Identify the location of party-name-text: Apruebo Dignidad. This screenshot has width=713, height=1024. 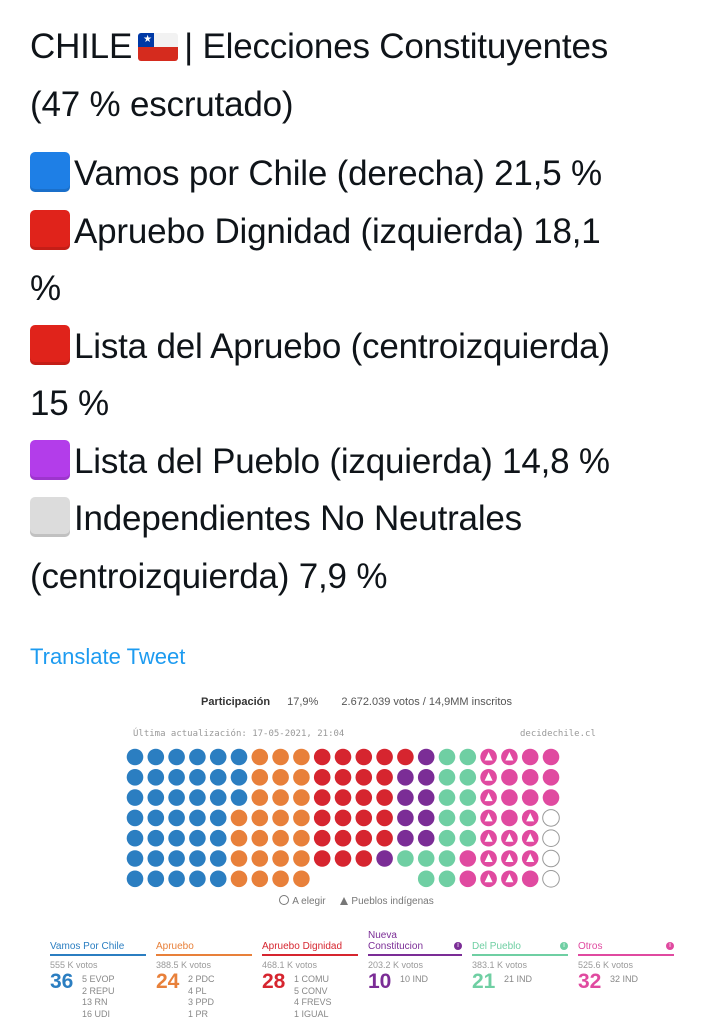
(302, 946).